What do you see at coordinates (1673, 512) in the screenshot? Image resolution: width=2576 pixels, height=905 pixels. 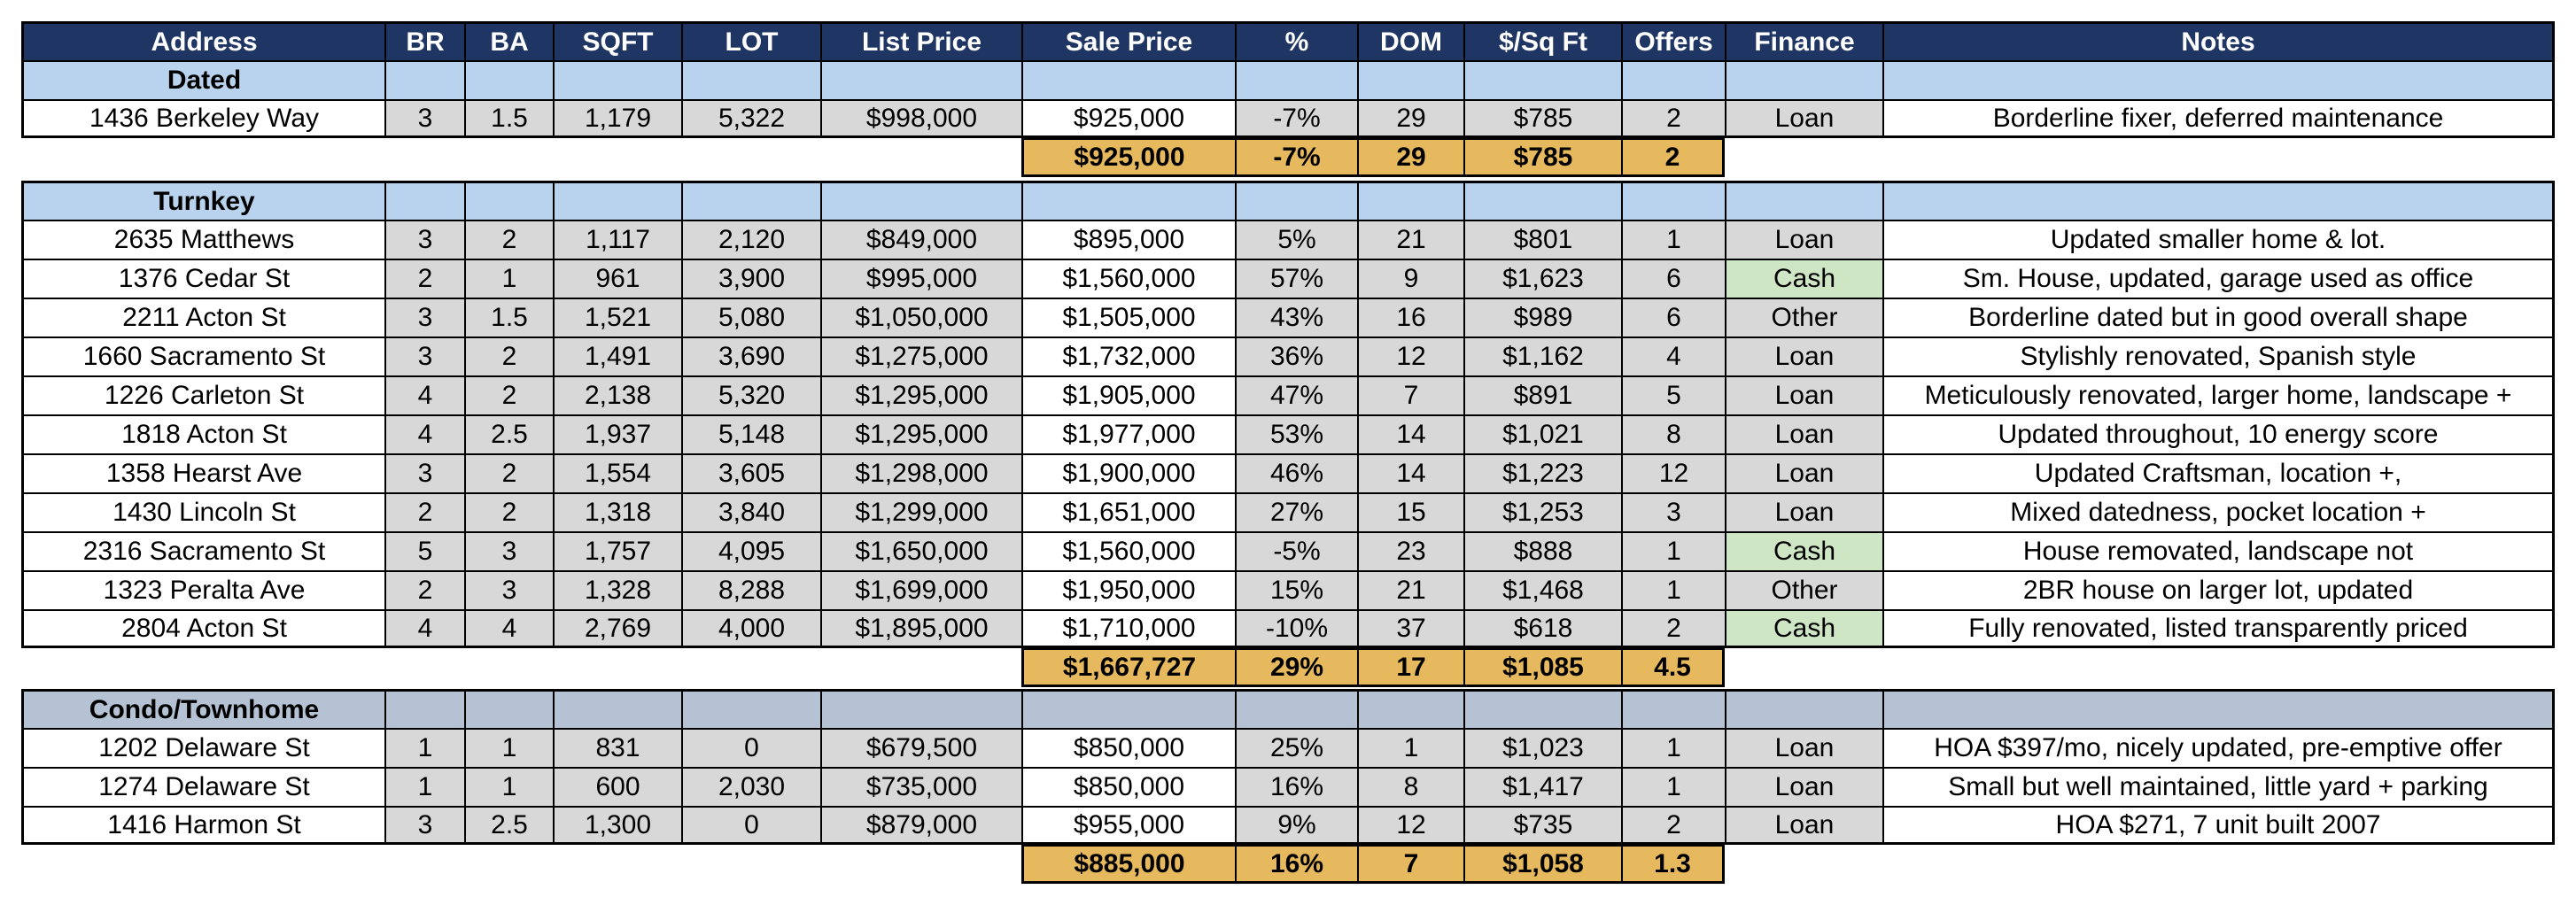 I see `cell-offers: 3` at bounding box center [1673, 512].